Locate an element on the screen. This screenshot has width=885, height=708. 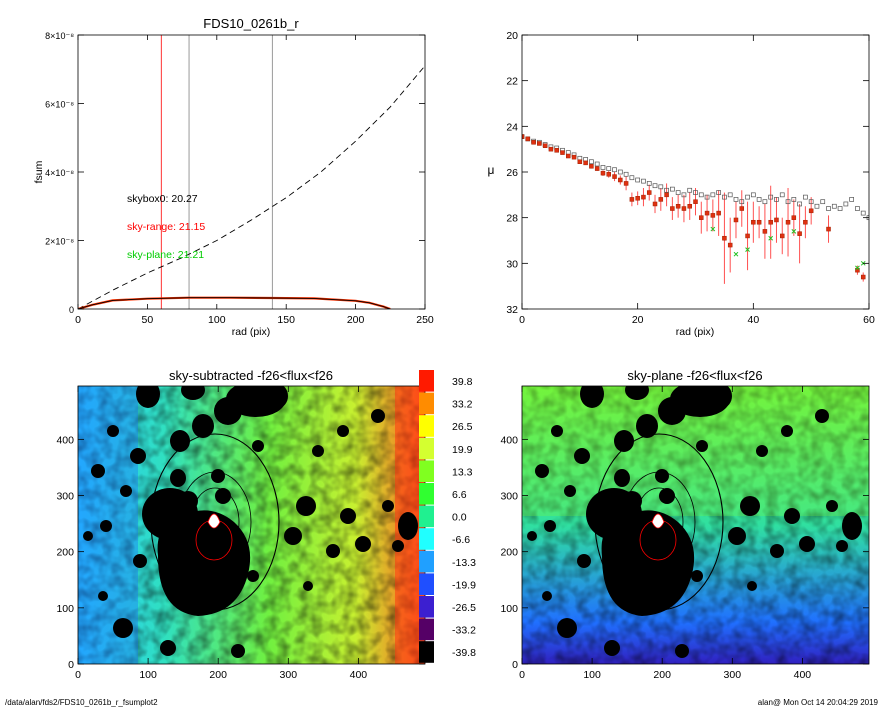
map2-ytick-label: 200 is located at coordinates (509, 553).